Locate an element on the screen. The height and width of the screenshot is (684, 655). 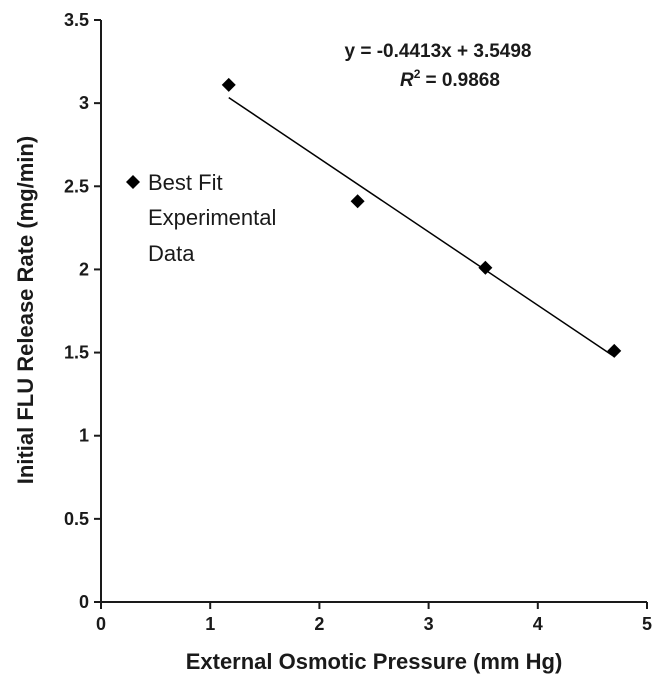
x-tick-label: 3 is located at coordinates (429, 624).